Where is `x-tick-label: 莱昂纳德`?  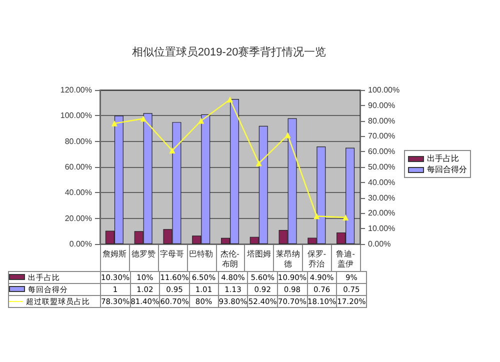 x-tick-label: 莱昂纳德 is located at coordinates (288, 259).